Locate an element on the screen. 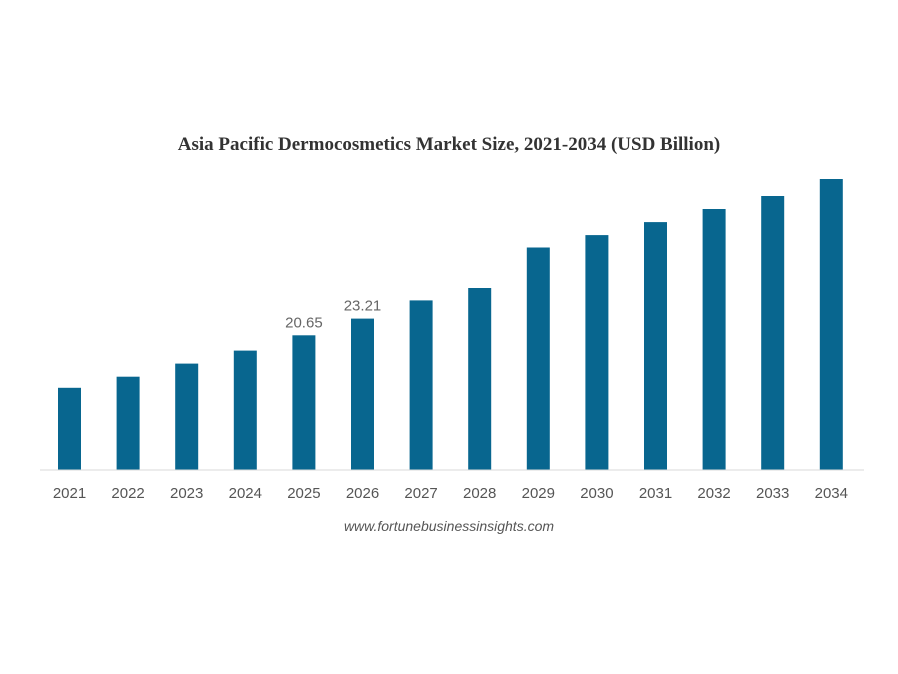  x-tick-label-2022: 2022 is located at coordinates (127, 493).